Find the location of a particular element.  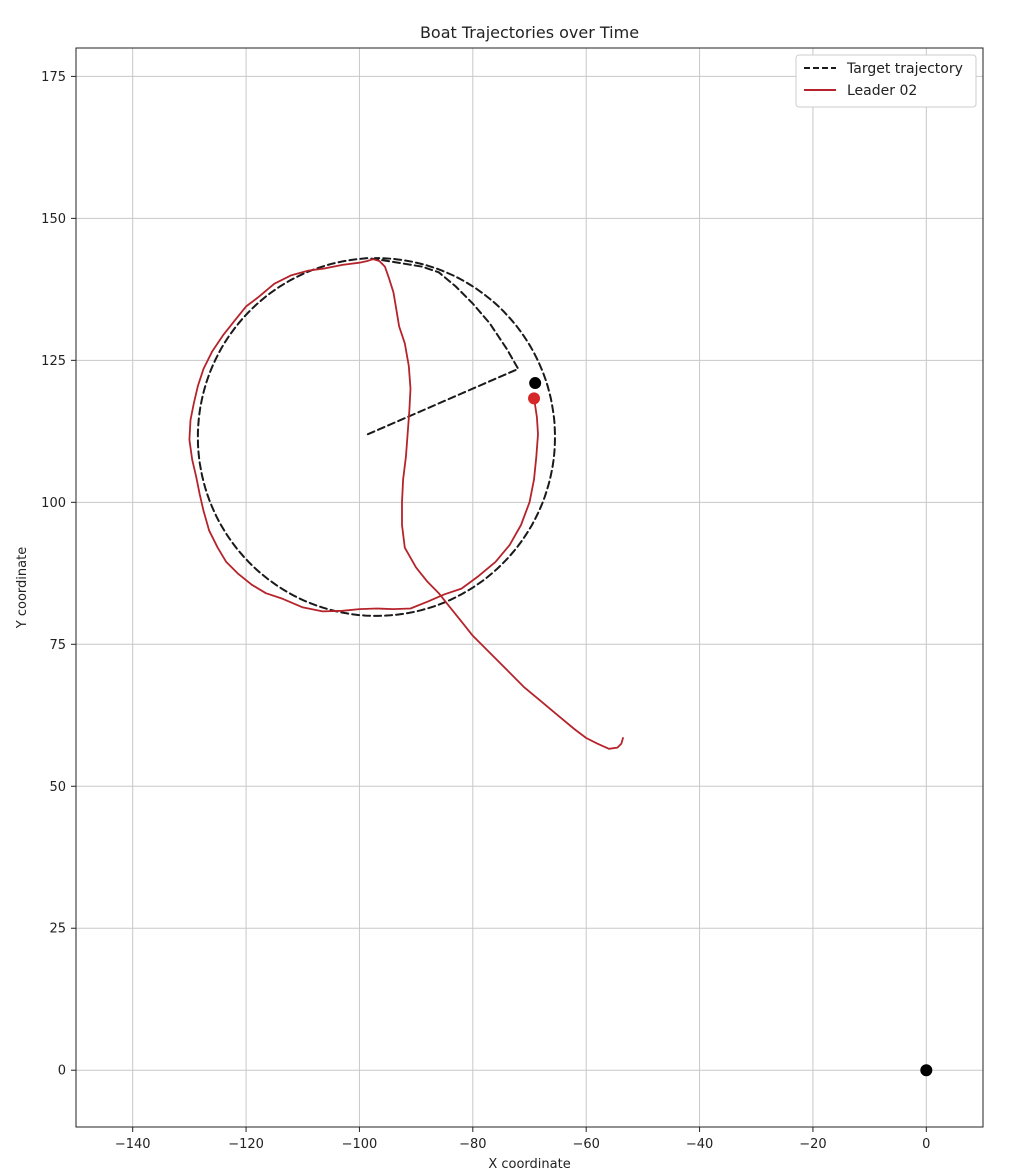

legend: Target trajectory Leader 02 is located at coordinates (886, 81).